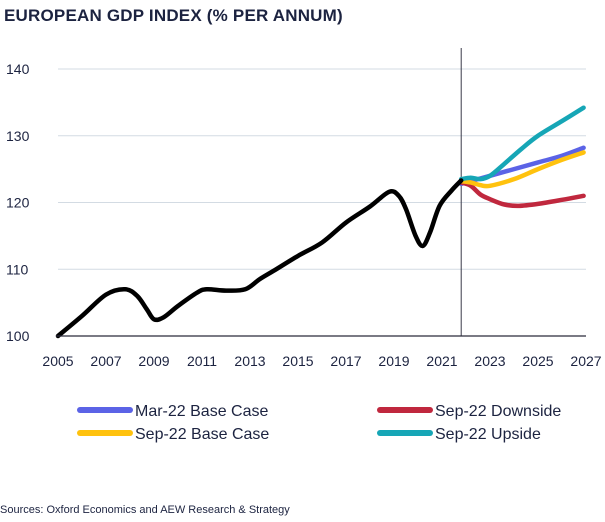 This screenshot has width=605, height=522. What do you see at coordinates (202, 434) in the screenshot?
I see `legend-label-sep-22-base-case: Sep-22 Base Case` at bounding box center [202, 434].